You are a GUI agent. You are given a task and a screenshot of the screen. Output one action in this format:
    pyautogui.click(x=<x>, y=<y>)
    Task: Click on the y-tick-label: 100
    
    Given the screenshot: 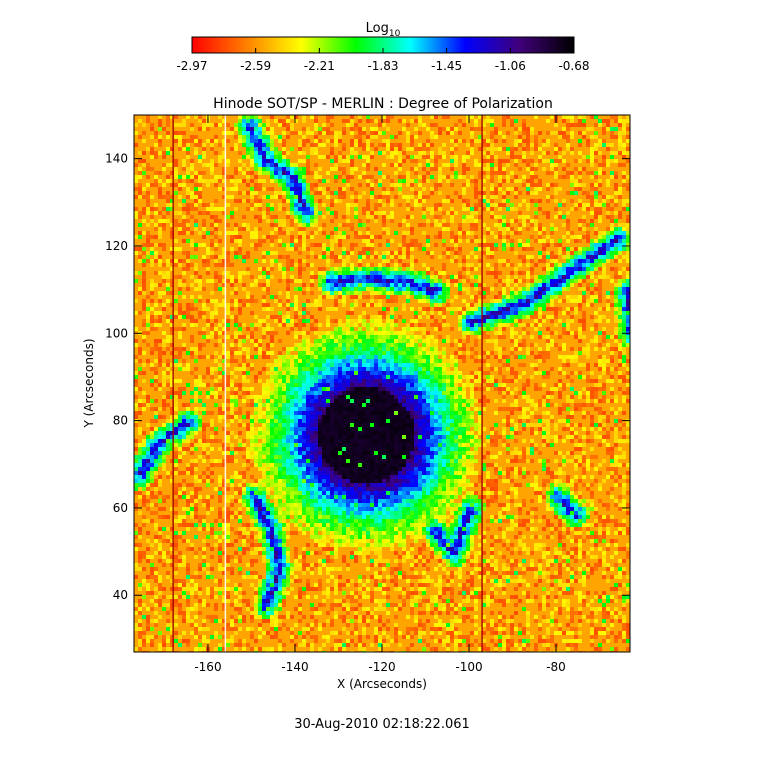 What is the action you would take?
    pyautogui.click(x=116, y=333)
    